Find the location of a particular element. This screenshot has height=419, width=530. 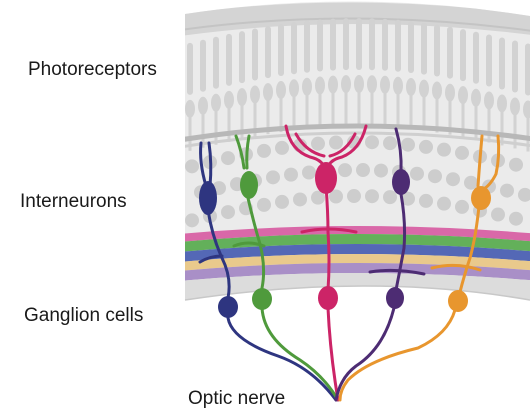

label-photoreceptors: Photoreceptors is located at coordinates (92, 69).